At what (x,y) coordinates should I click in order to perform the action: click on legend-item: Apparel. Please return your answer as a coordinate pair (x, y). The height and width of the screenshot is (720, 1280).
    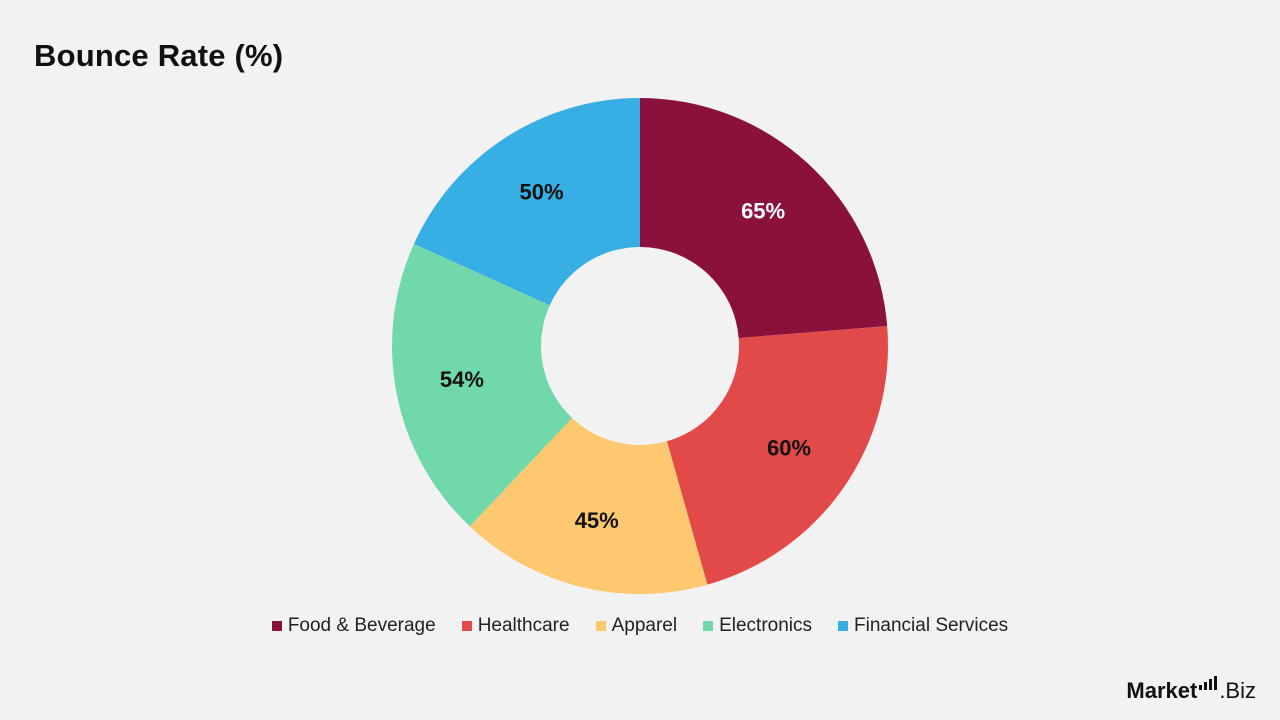
    Looking at the image, I should click on (636, 626).